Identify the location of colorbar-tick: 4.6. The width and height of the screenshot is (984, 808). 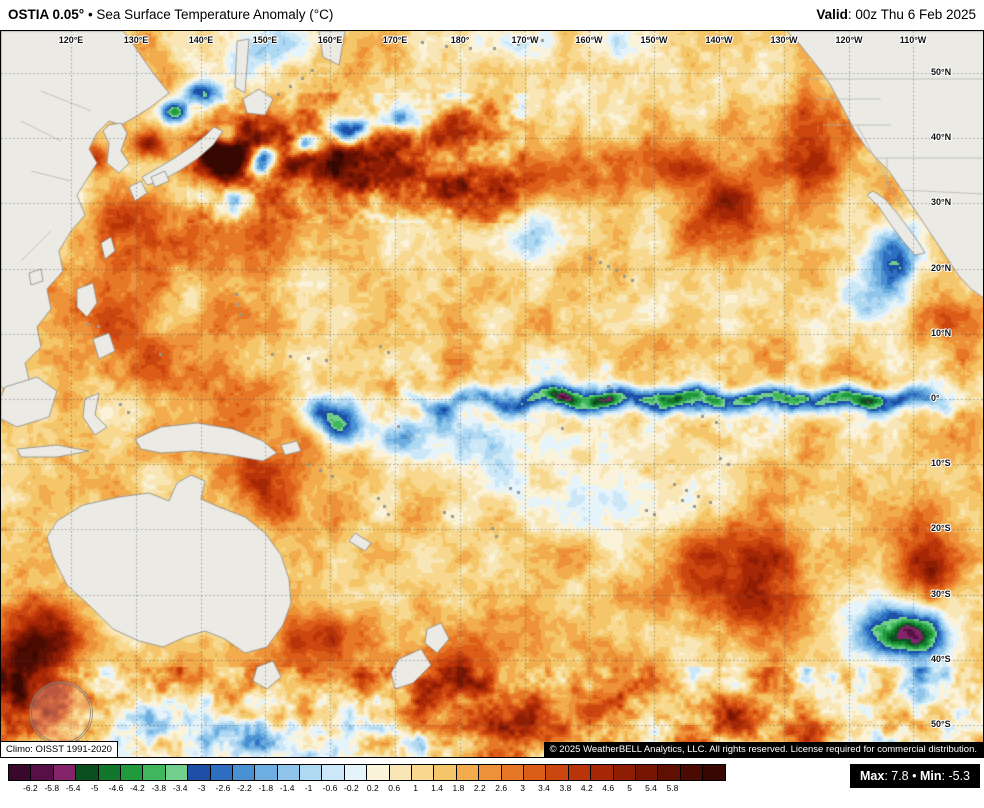
(608, 788).